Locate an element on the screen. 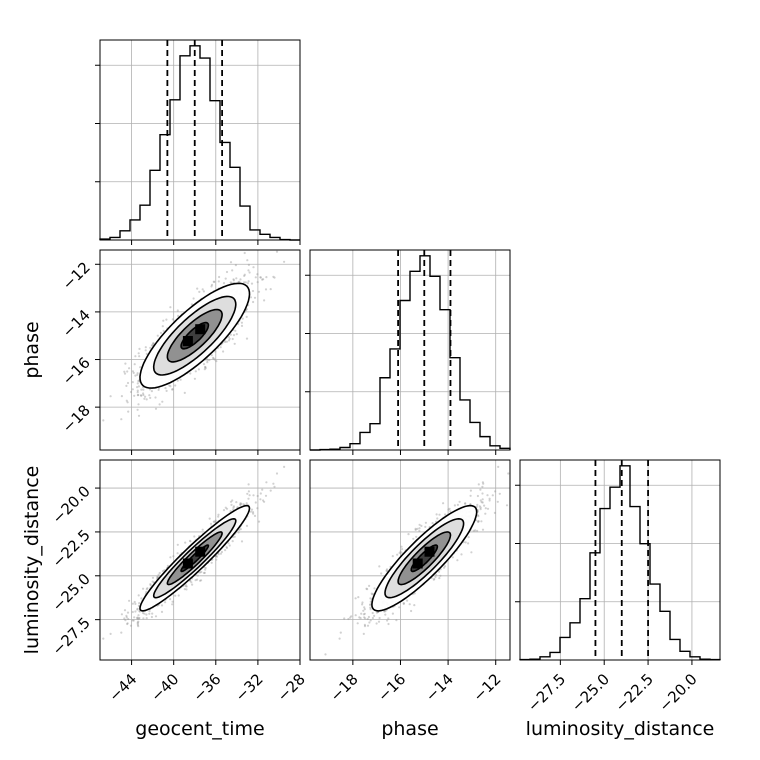 The height and width of the screenshot is (760, 760). x-tick-label-phase-1: −16 is located at coordinates (391, 687).